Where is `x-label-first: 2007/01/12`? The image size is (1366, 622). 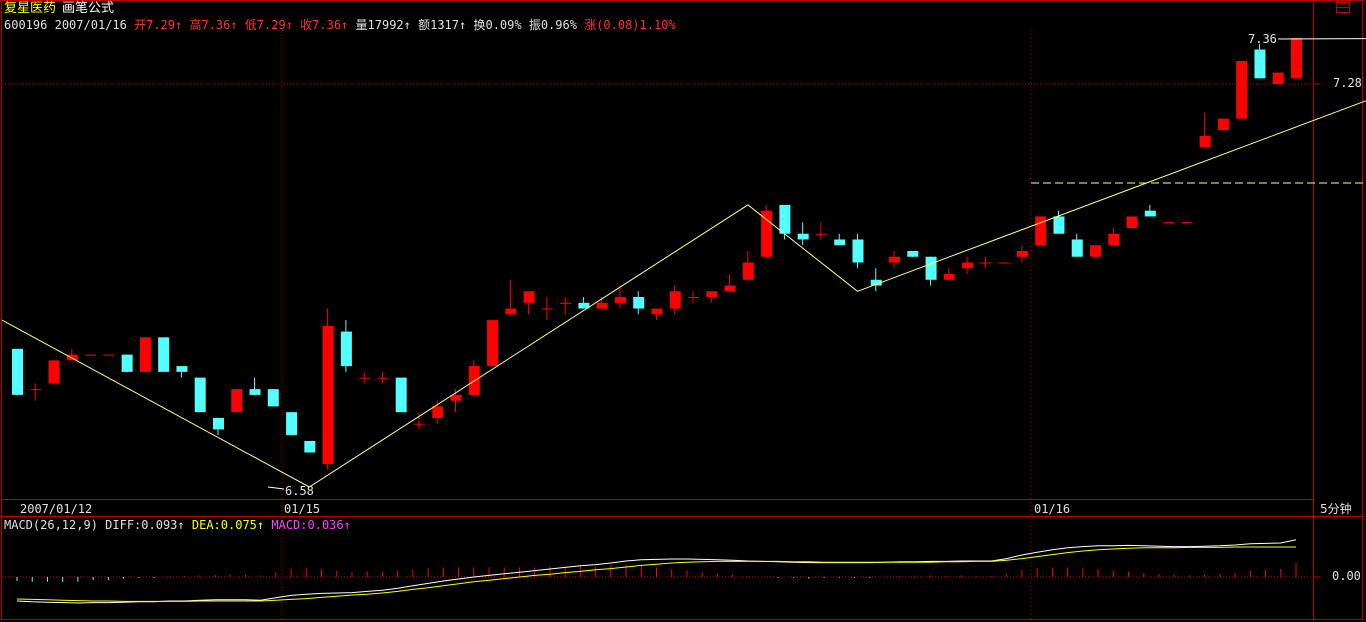
x-label-first: 2007/01/12 is located at coordinates (56, 509).